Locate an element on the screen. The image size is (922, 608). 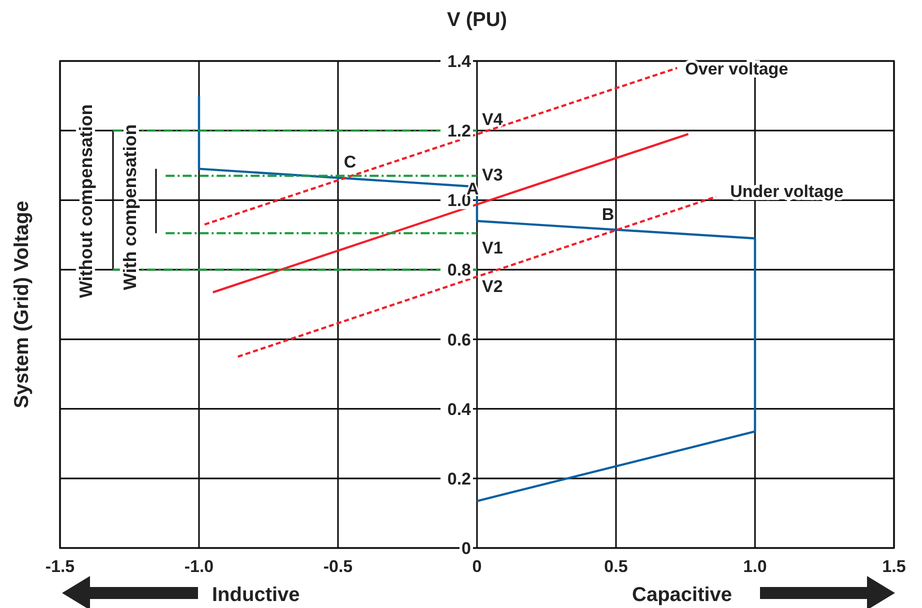
annotation: V1 is located at coordinates (492, 248).